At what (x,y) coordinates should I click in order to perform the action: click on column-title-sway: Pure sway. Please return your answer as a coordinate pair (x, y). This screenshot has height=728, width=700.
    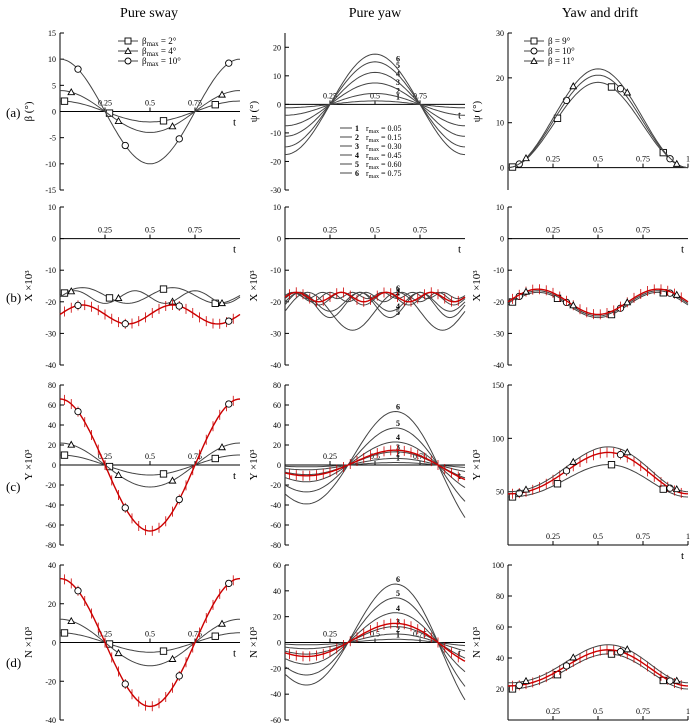
    Looking at the image, I should click on (149, 13).